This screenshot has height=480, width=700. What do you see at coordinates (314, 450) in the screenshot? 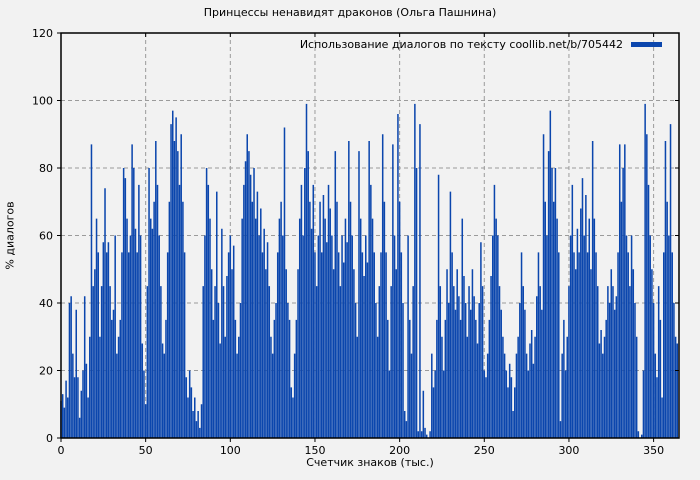
I see `x-tick-label: 150` at bounding box center [314, 450].